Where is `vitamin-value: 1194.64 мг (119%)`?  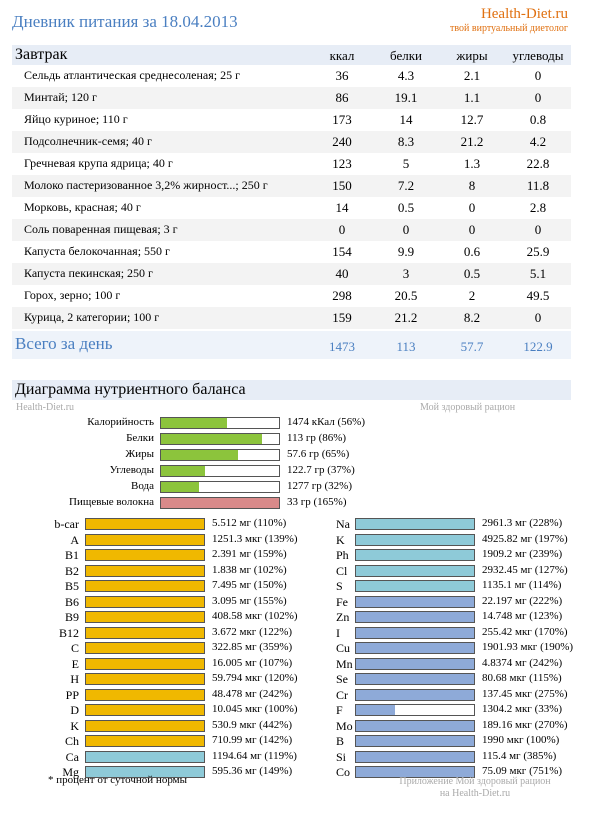
vitamin-value: 1194.64 мг (119%) is located at coordinates (254, 755).